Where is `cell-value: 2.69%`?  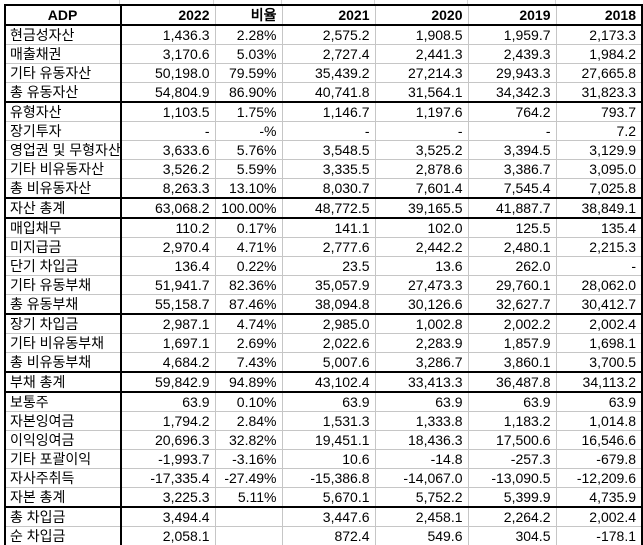
cell-value: 2.69% is located at coordinates (248, 343).